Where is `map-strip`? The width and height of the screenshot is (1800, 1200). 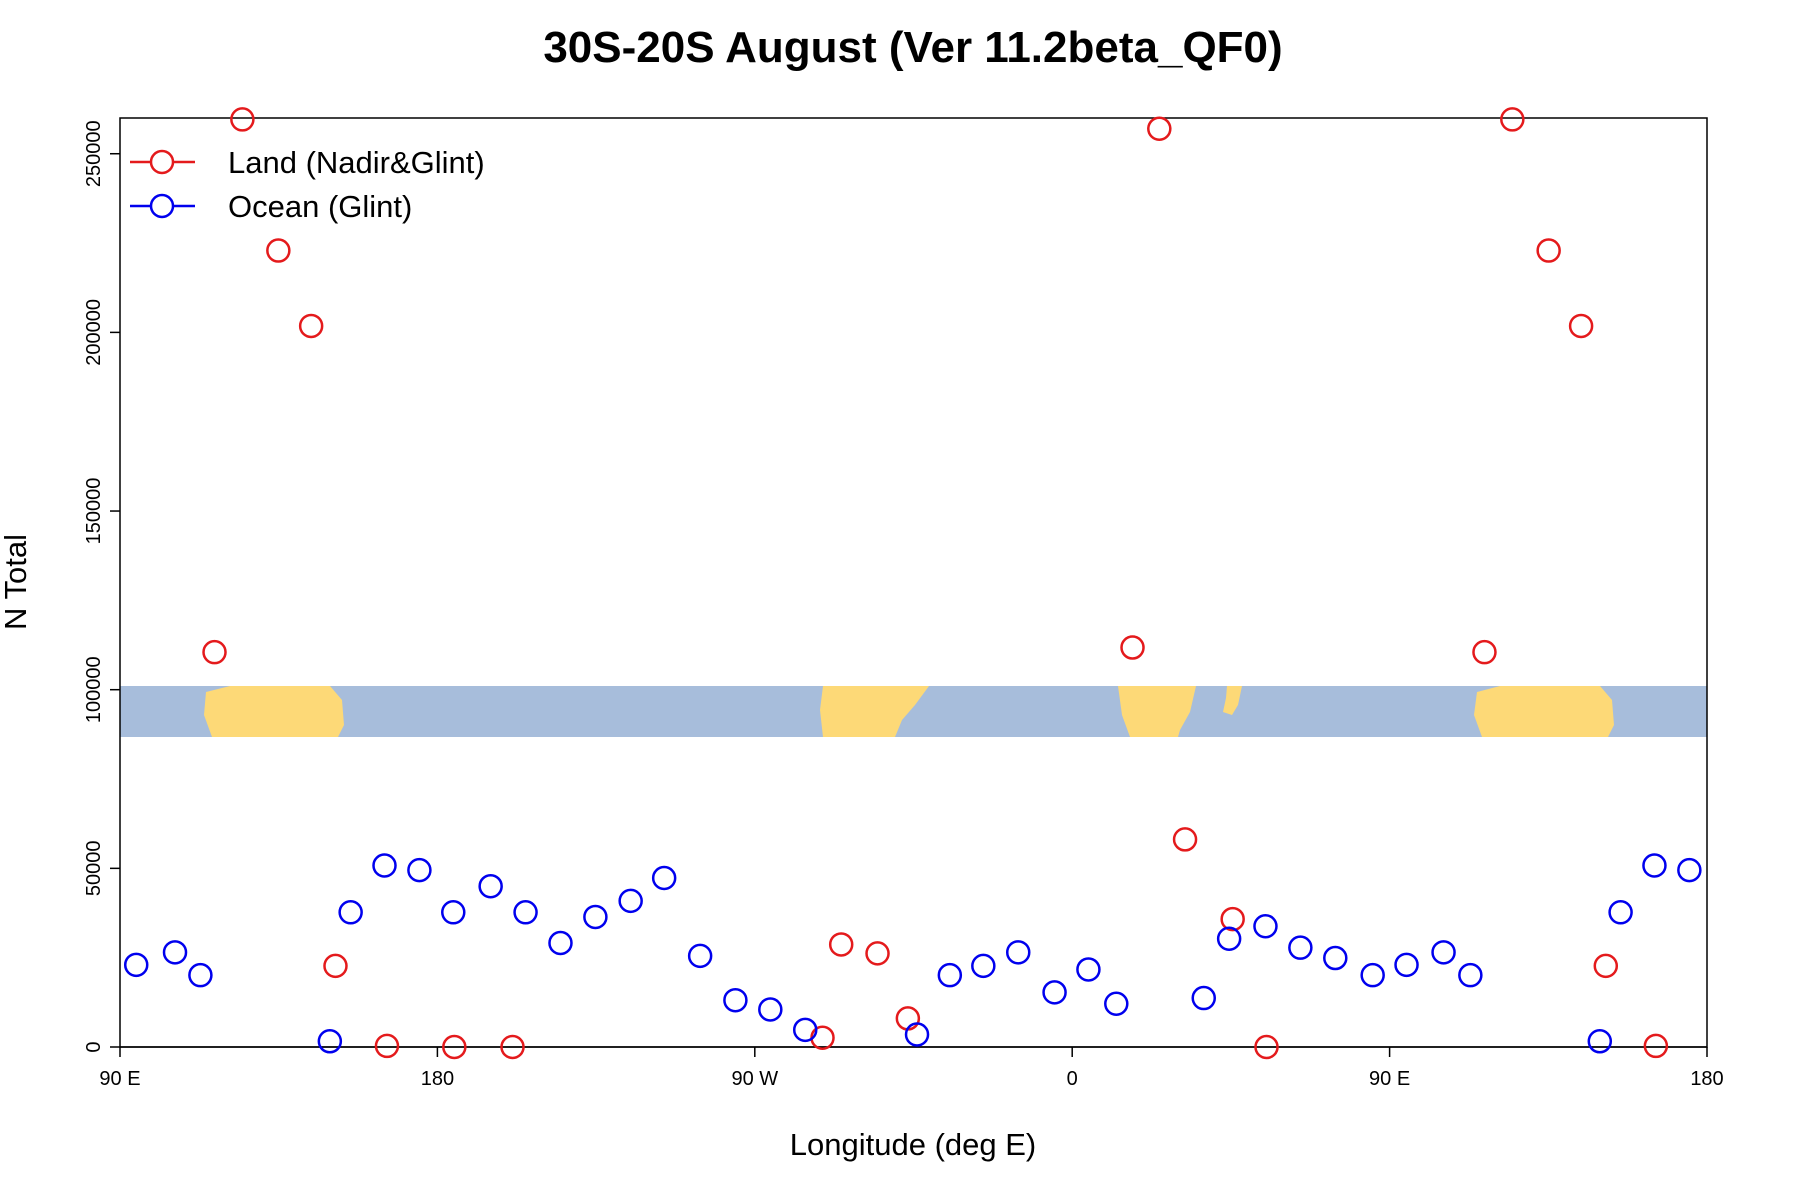 map-strip is located at coordinates (913, 711).